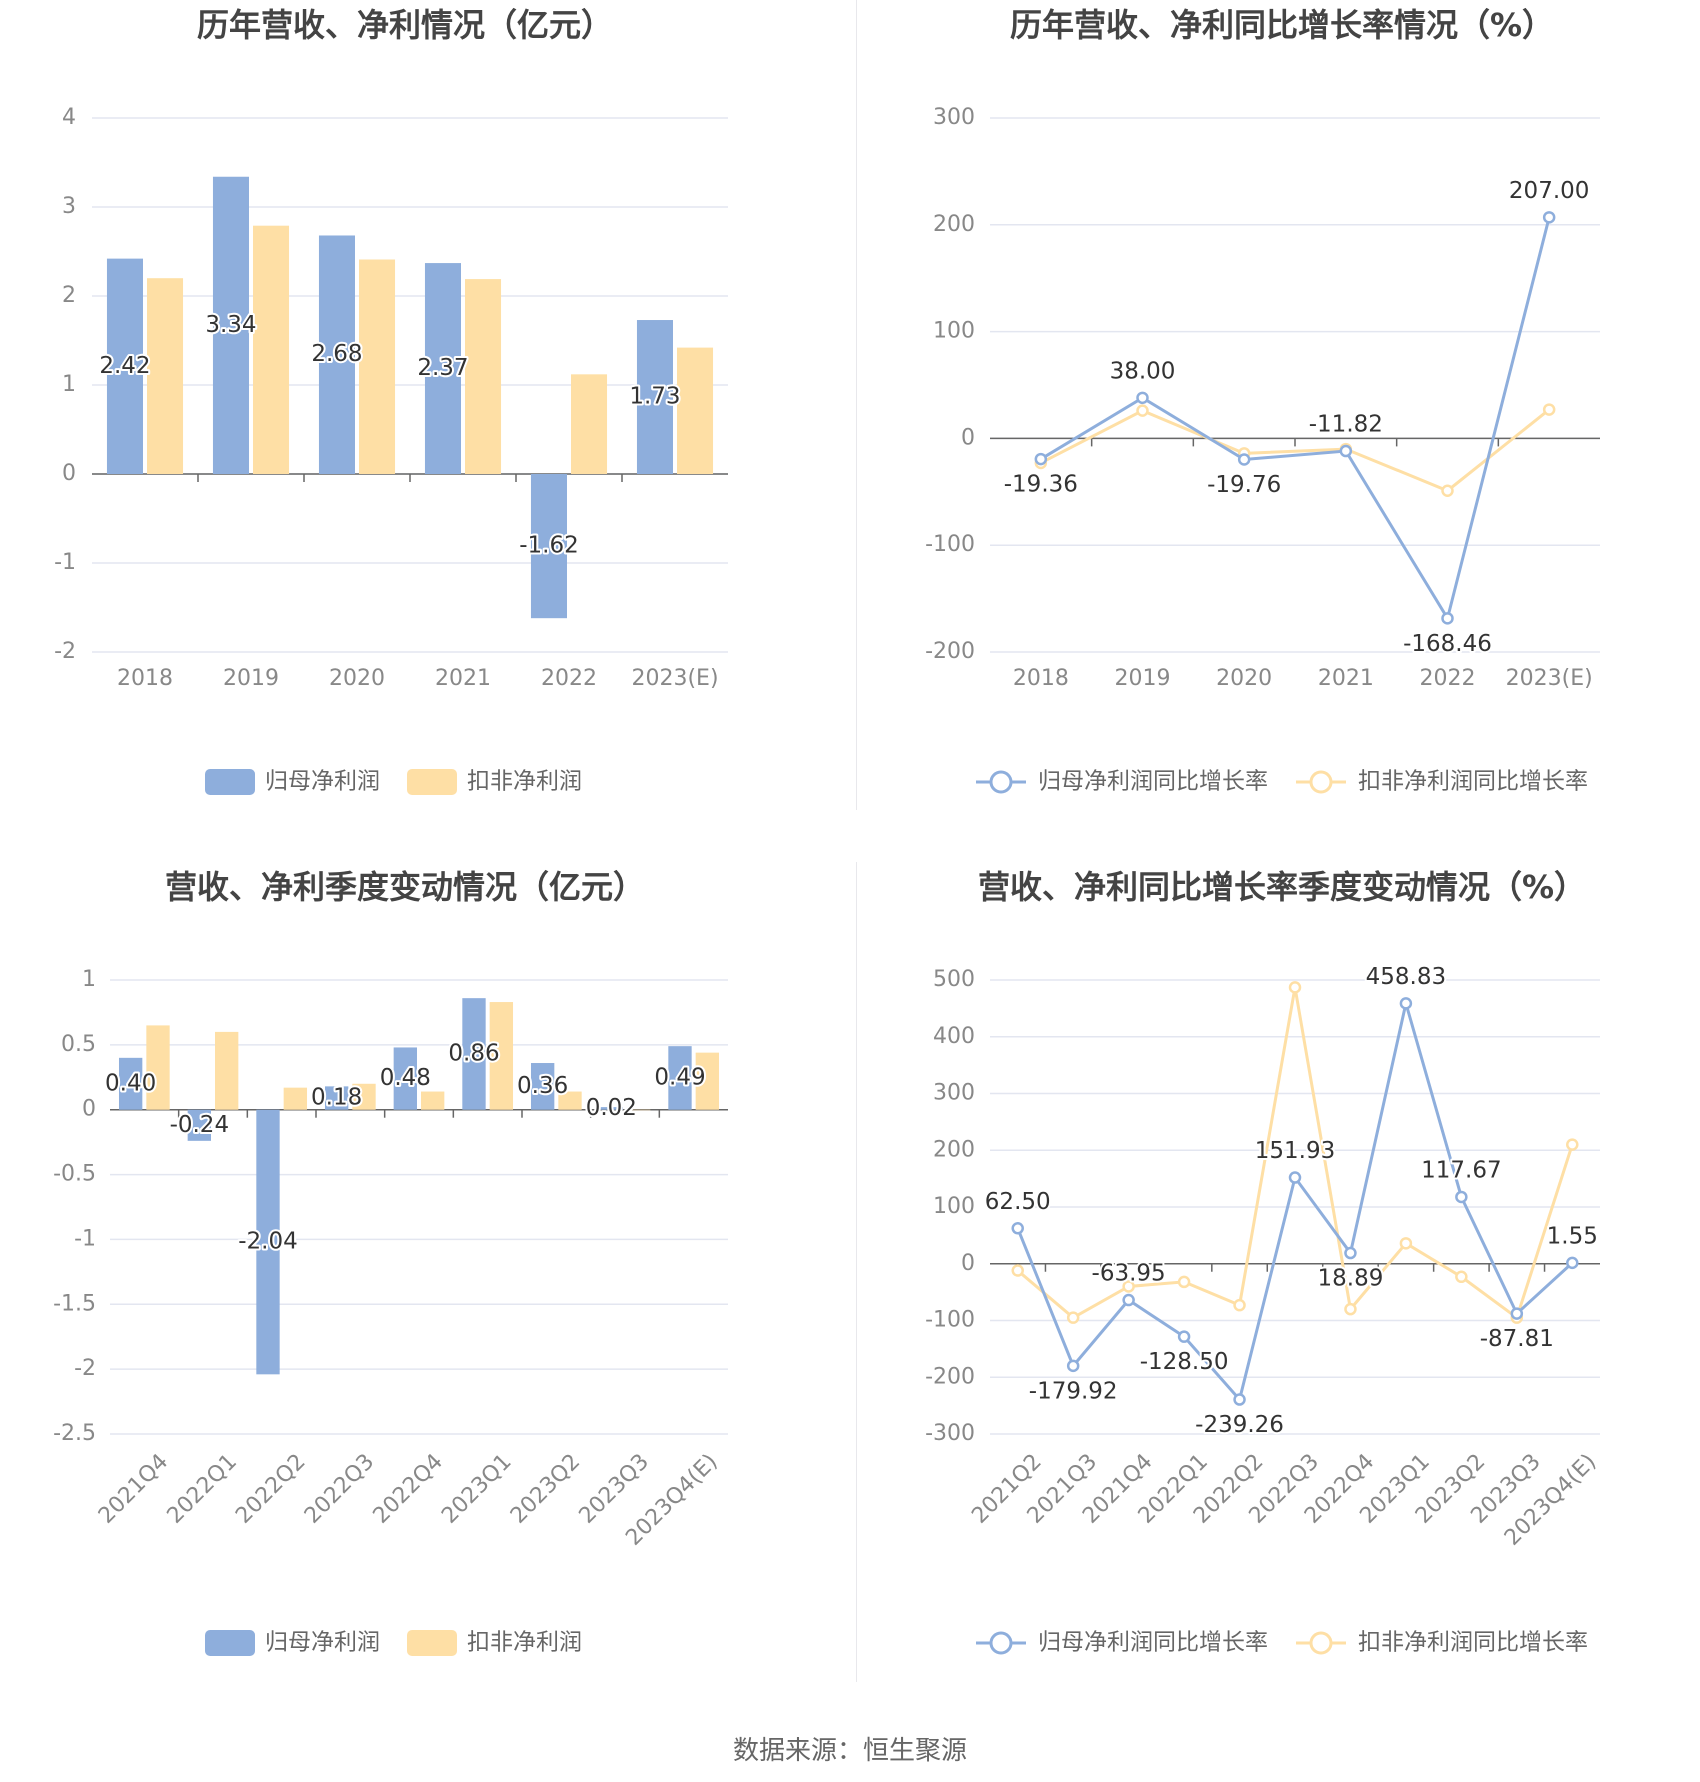 The image size is (1700, 1782). What do you see at coordinates (1018, 1202) in the screenshot?
I see `data-label: 62.50` at bounding box center [1018, 1202].